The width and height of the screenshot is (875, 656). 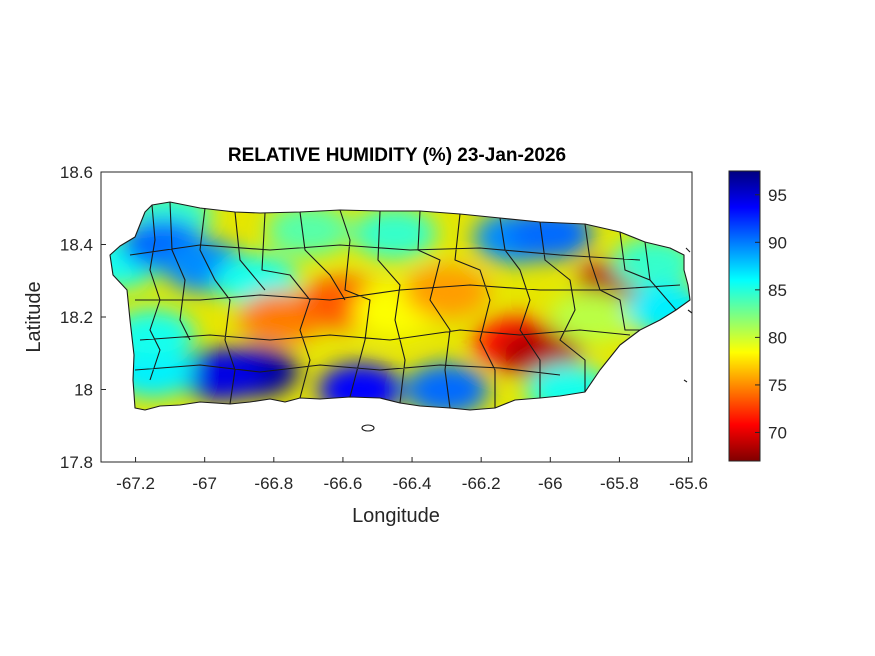 What do you see at coordinates (777, 432) in the screenshot?
I see `colorbar-tick-label: 70` at bounding box center [777, 432].